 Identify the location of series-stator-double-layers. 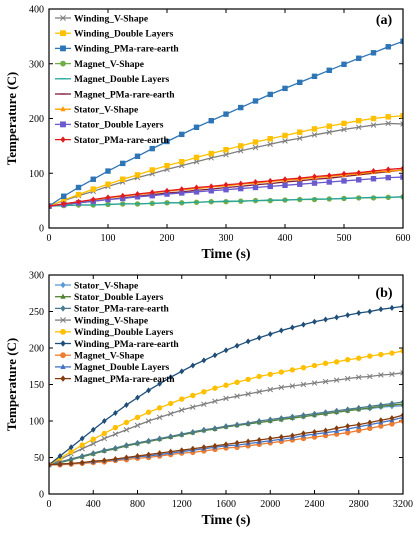
(226, 434).